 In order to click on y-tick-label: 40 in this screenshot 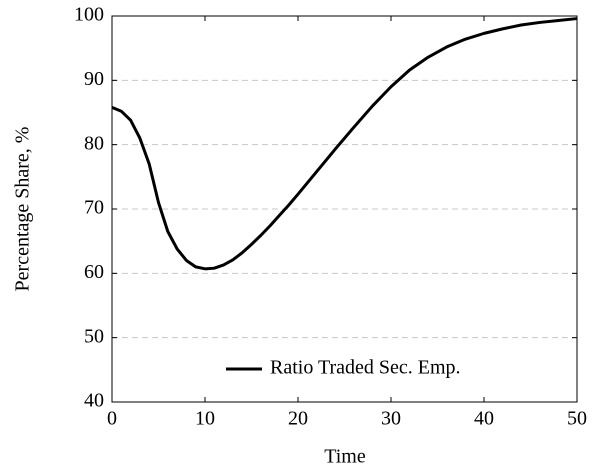, I will do `click(94, 401)`.